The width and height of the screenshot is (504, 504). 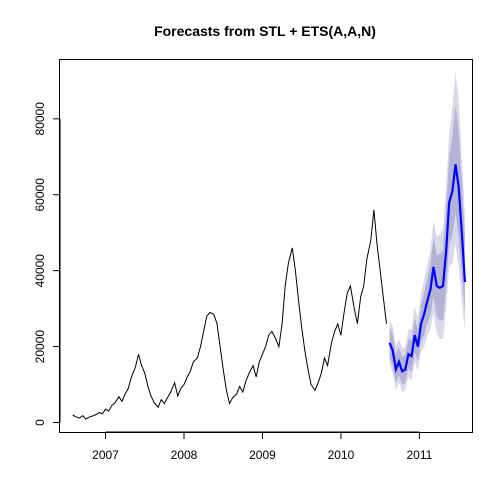 What do you see at coordinates (40, 119) in the screenshot?
I see `y-tick-label: 80000` at bounding box center [40, 119].